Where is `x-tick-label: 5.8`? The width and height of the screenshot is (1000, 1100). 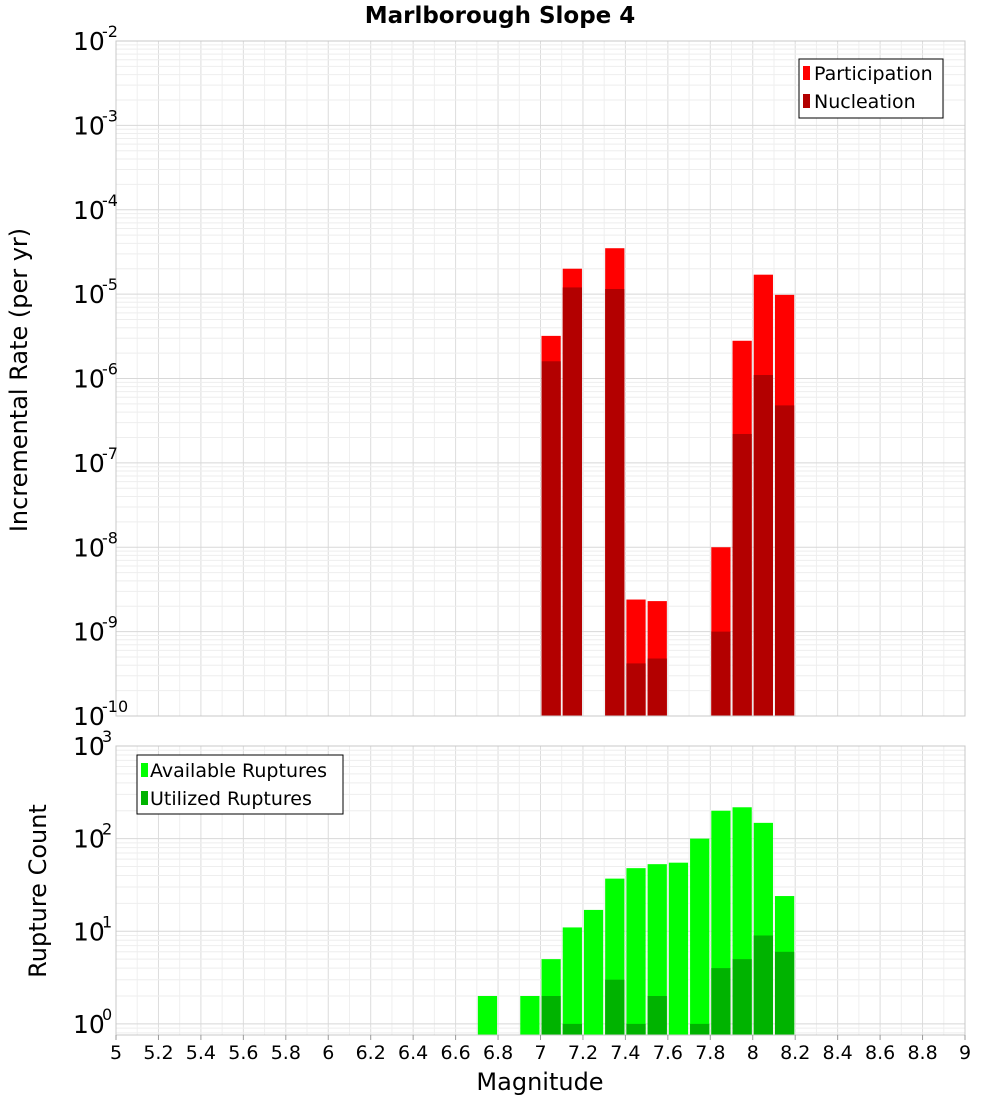 x-tick-label: 5.8 is located at coordinates (286, 1053).